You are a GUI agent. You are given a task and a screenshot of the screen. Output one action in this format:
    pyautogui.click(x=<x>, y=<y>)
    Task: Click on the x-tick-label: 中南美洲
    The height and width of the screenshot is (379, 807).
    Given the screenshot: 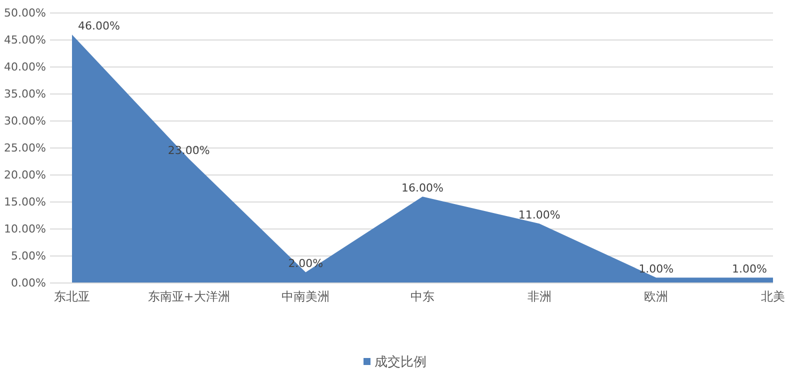 What is the action you would take?
    pyautogui.click(x=306, y=297)
    